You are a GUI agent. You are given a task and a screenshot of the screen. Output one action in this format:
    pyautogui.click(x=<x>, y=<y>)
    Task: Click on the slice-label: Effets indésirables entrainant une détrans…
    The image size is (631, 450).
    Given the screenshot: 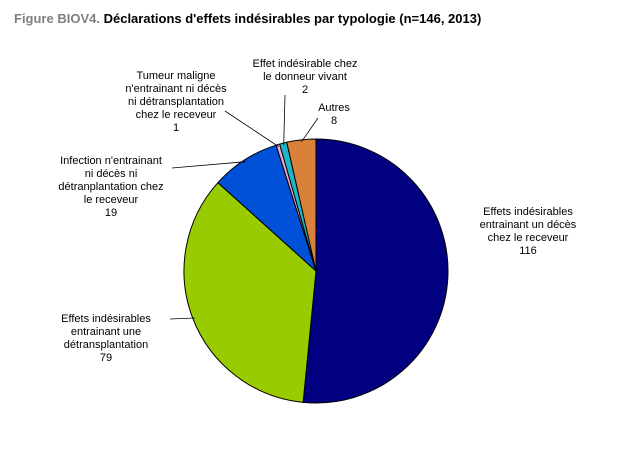 What is the action you would take?
    pyautogui.click(x=106, y=338)
    